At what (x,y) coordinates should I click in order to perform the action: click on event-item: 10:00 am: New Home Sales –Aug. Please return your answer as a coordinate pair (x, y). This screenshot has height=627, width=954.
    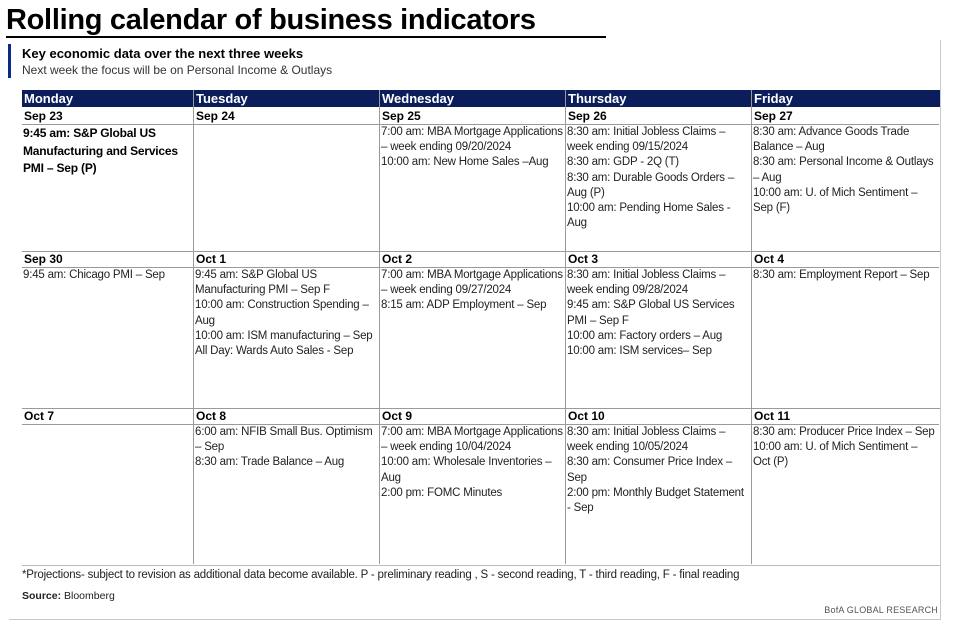
    Looking at the image, I should click on (465, 162).